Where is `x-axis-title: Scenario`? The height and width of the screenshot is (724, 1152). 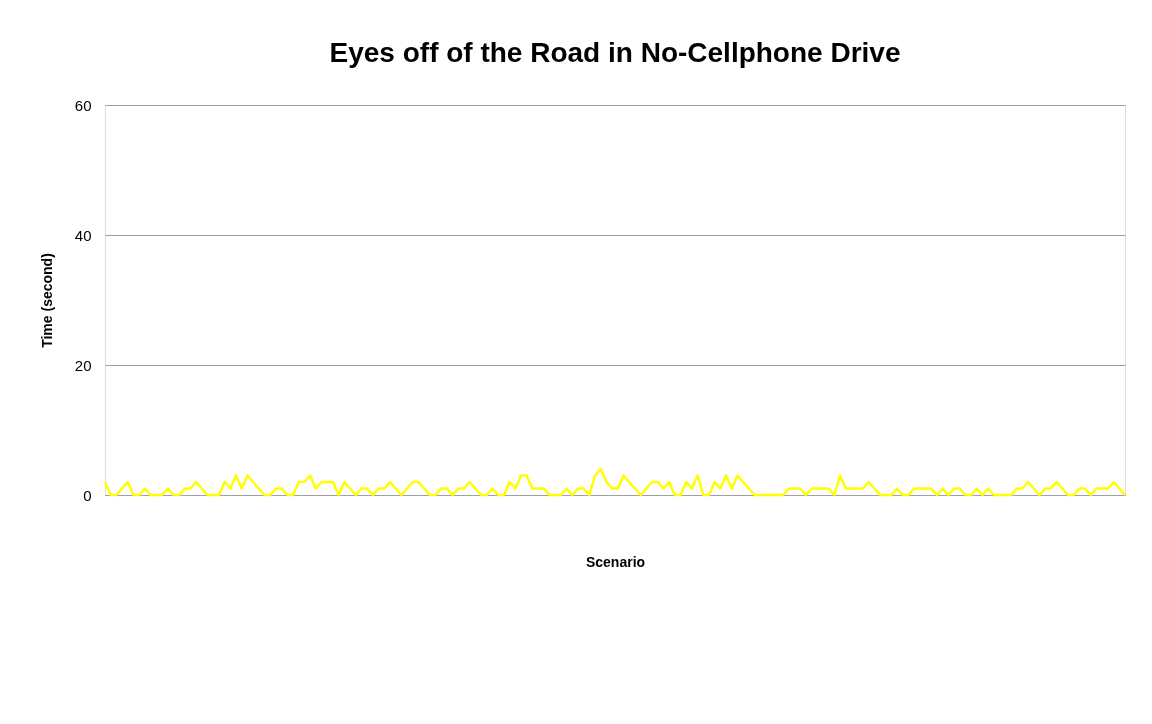
x-axis-title: Scenario is located at coordinates (615, 561).